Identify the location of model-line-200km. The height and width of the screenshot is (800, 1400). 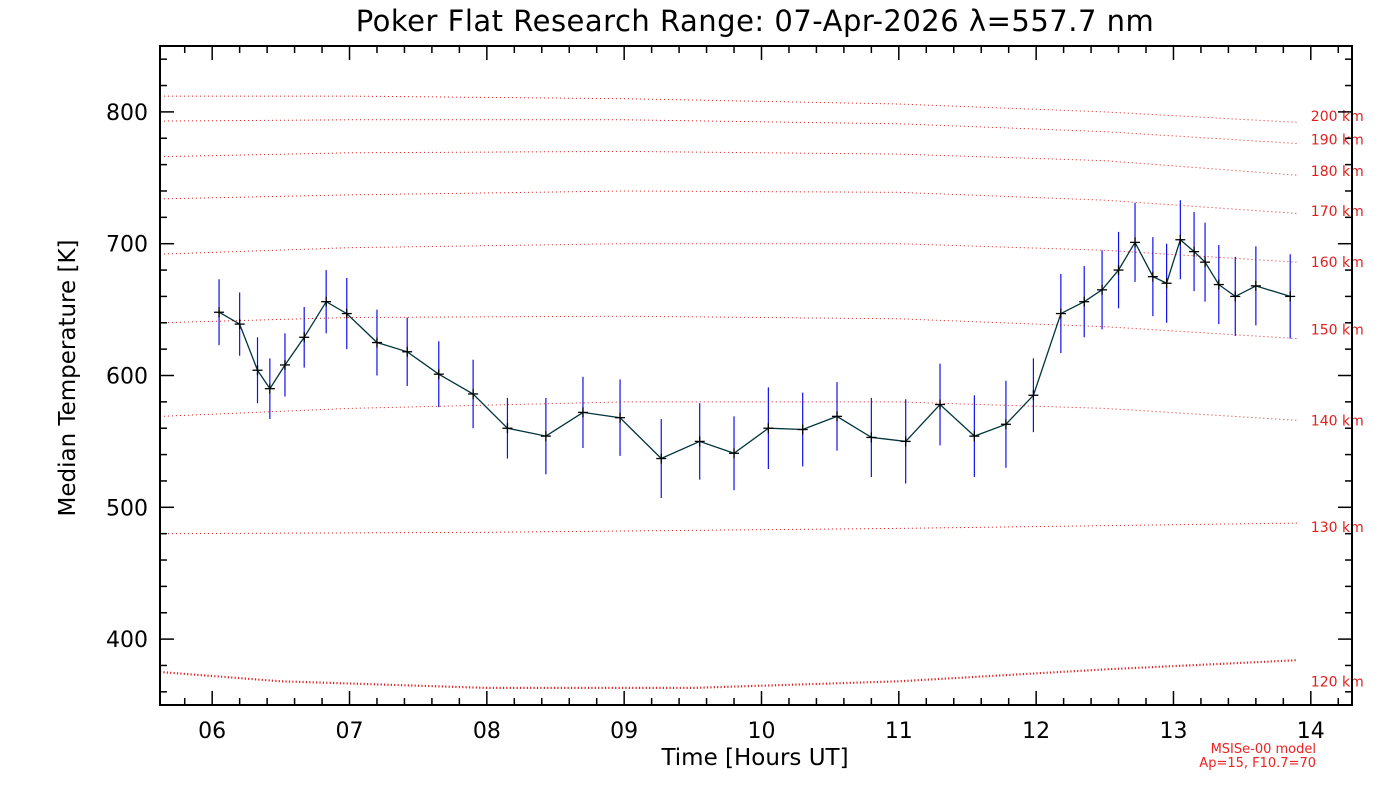
(729, 109).